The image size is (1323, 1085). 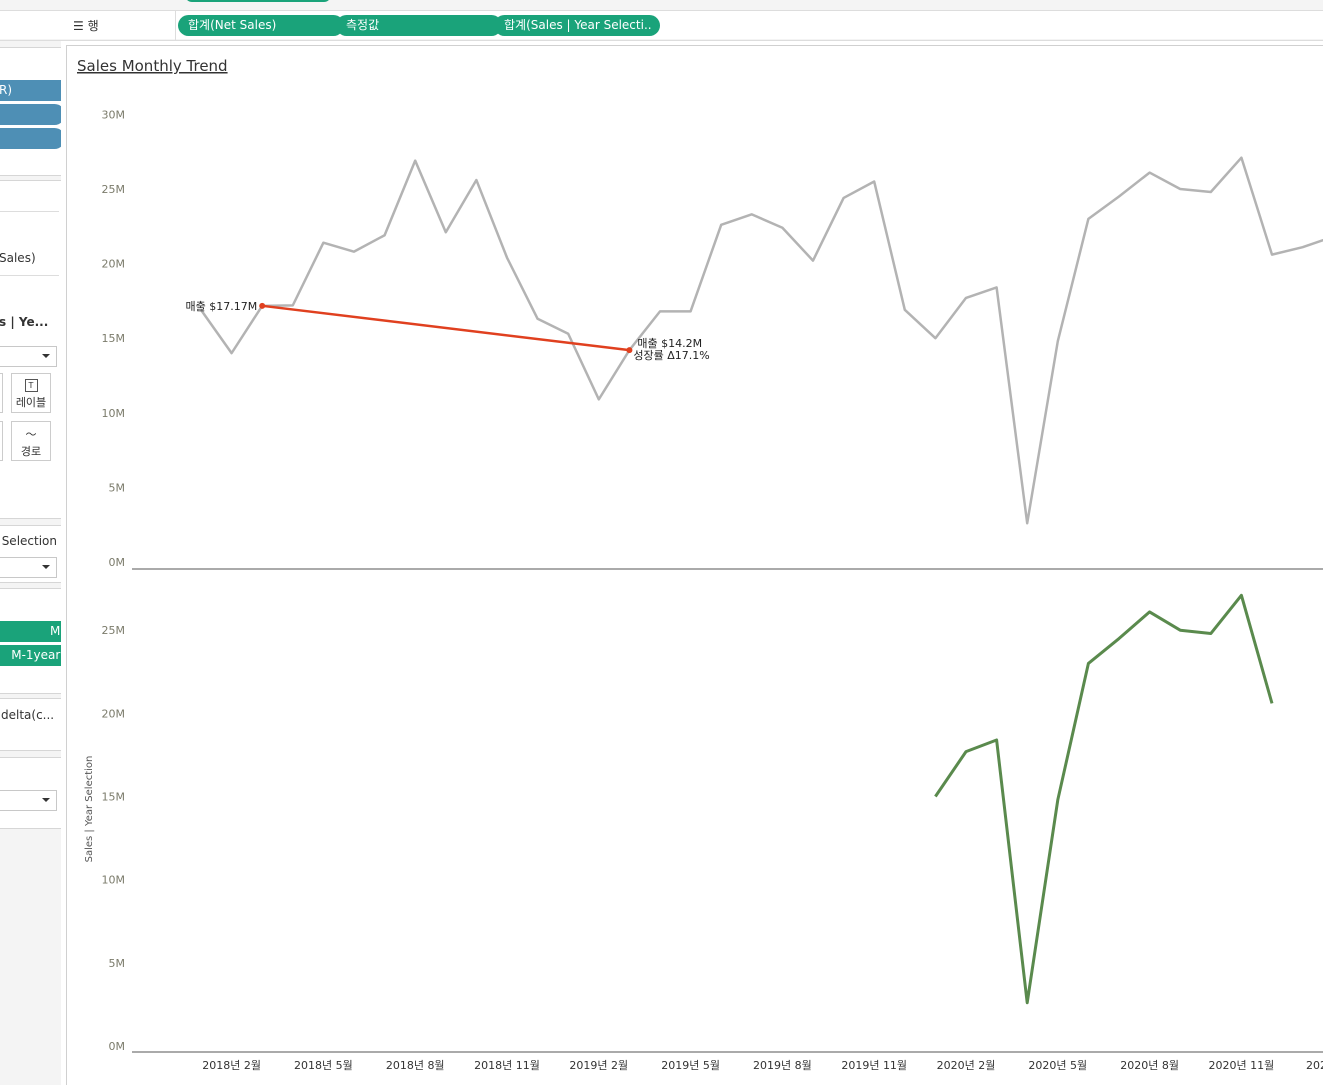 I want to click on x-tick-label: 2018년 11월, so click(x=507, y=1065).